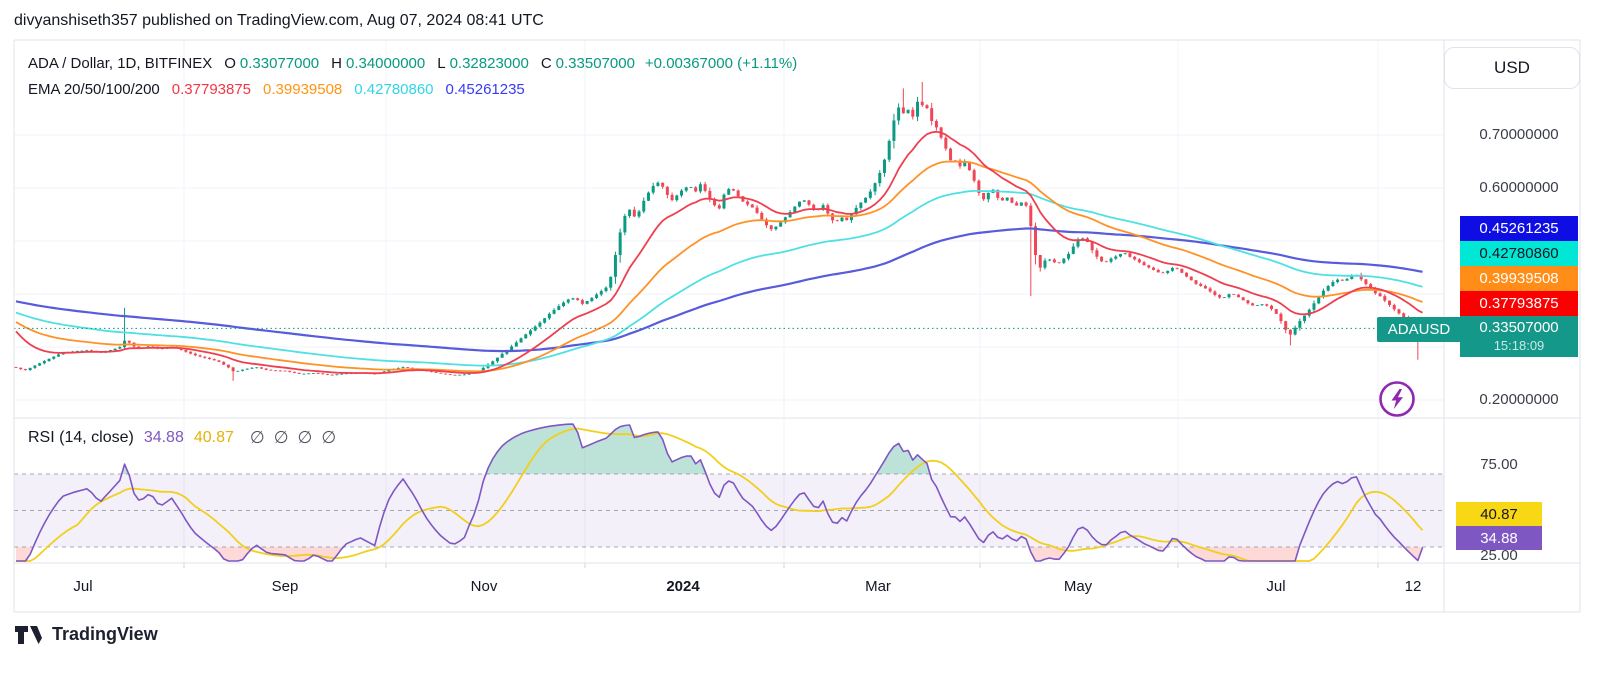 This screenshot has height=675, width=1600. I want to click on rsi-indicator-header: RSI (14, close) 34.88 40.87 ∅ ∅ ∅ ∅, so click(182, 438).